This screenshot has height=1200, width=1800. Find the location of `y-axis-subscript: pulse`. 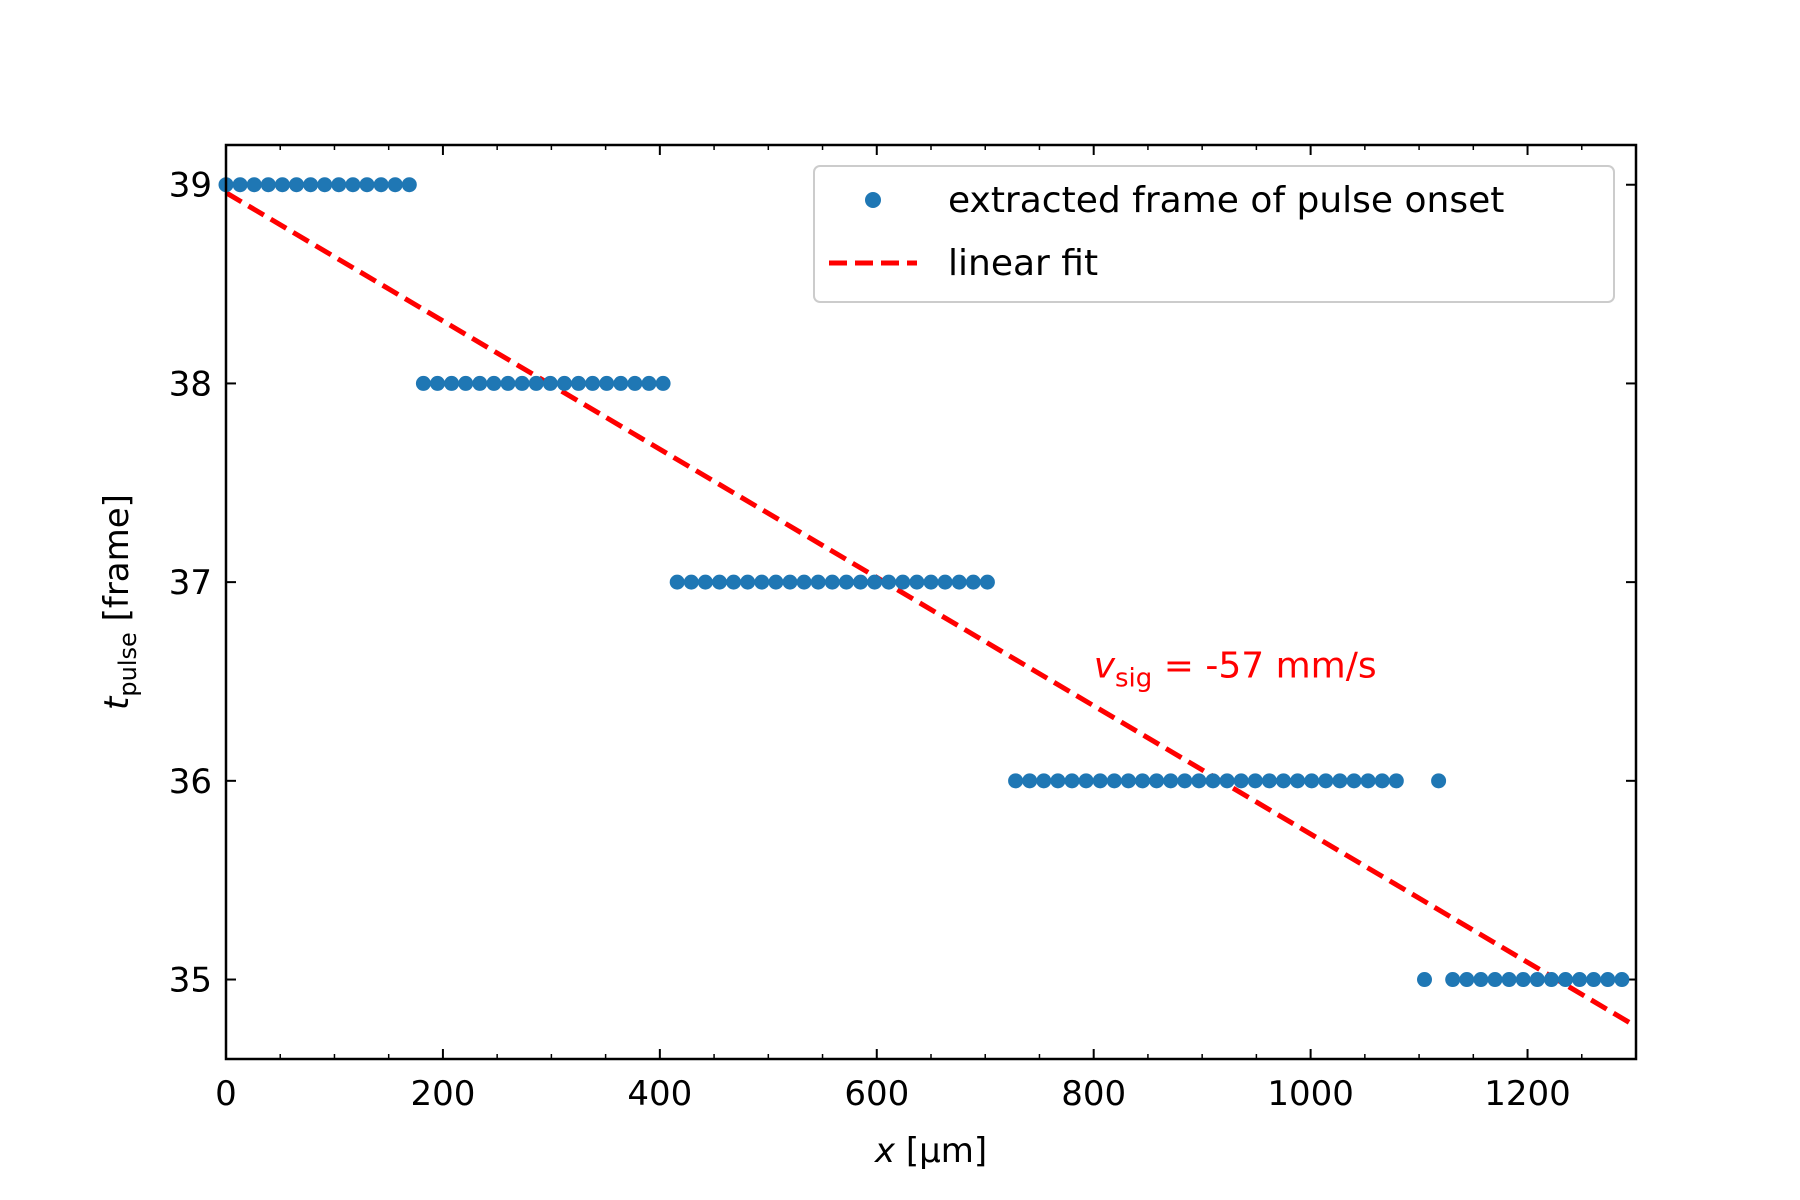

y-axis-subscript: pulse is located at coordinates (128, 664).